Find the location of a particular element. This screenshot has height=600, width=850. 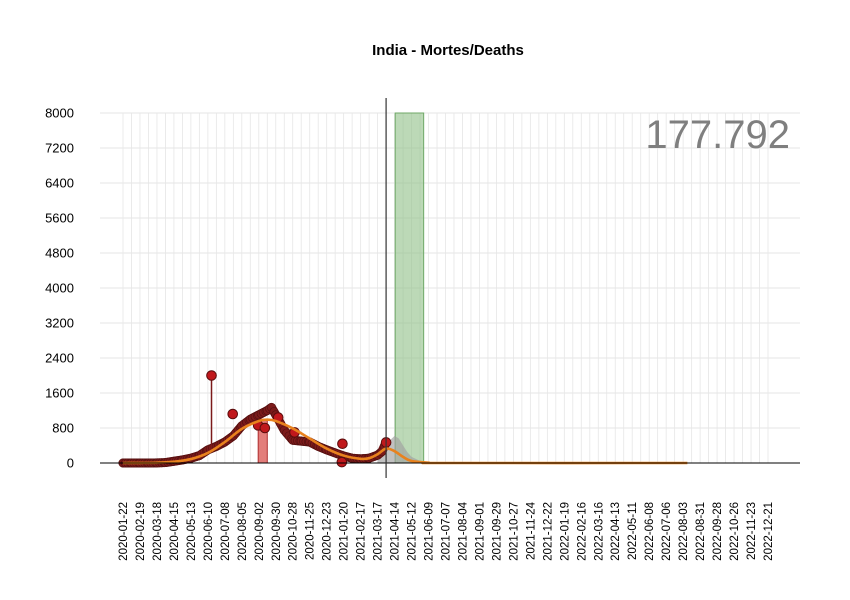

x-tick-label: 2021-03-17 is located at coordinates (379, 531).